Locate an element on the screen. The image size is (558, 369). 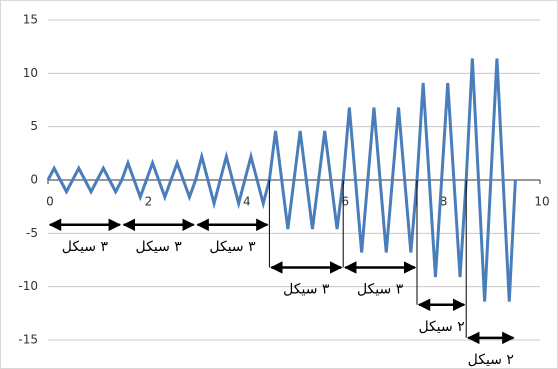
x-tick-label: 6 is located at coordinates (345, 202).